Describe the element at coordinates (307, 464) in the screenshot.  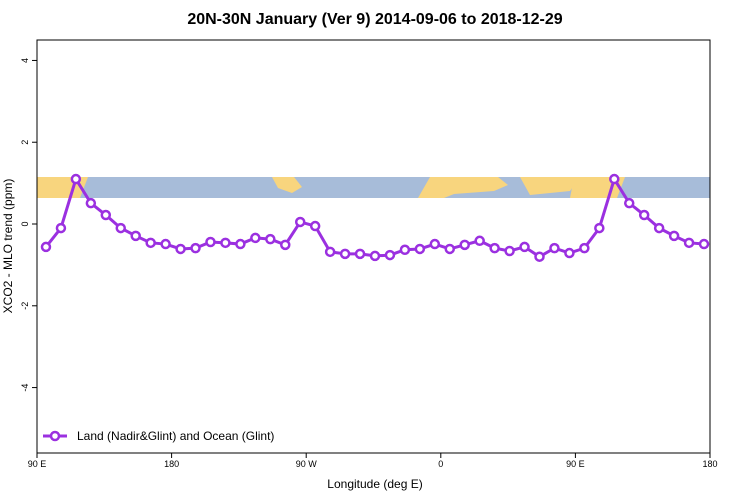
I see `x-tick-label: 90 W` at that location.